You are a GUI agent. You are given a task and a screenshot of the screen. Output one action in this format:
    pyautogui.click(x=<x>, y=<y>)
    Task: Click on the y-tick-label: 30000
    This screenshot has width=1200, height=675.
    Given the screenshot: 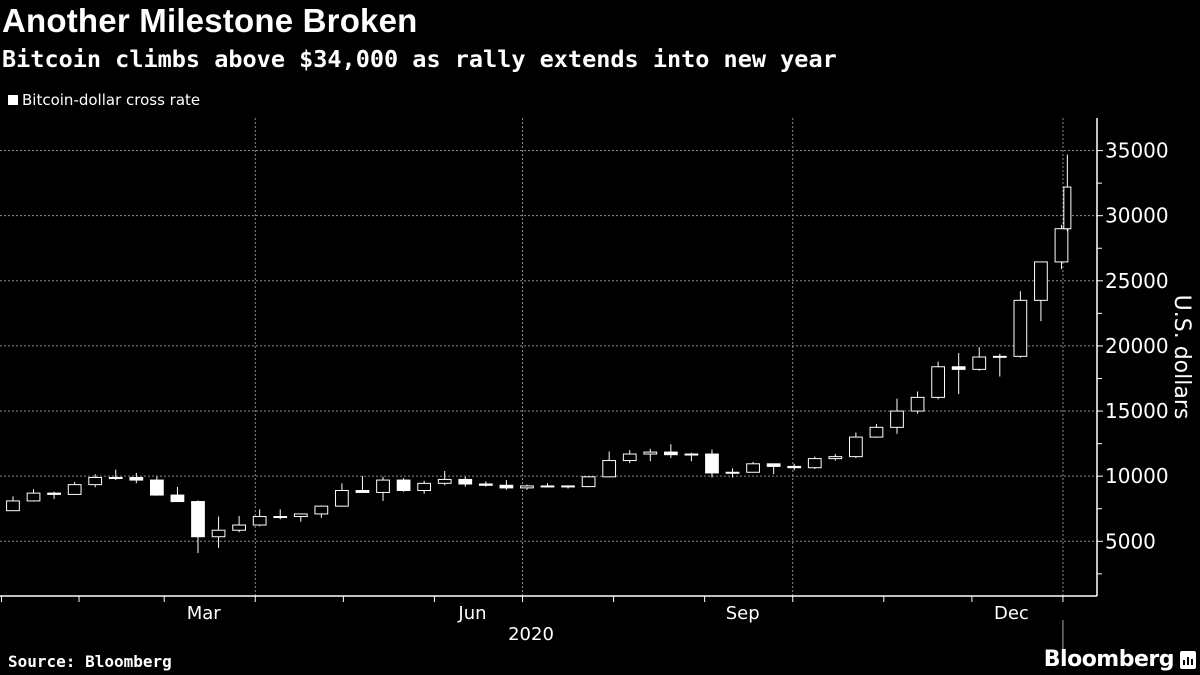 What is the action you would take?
    pyautogui.click(x=1137, y=216)
    